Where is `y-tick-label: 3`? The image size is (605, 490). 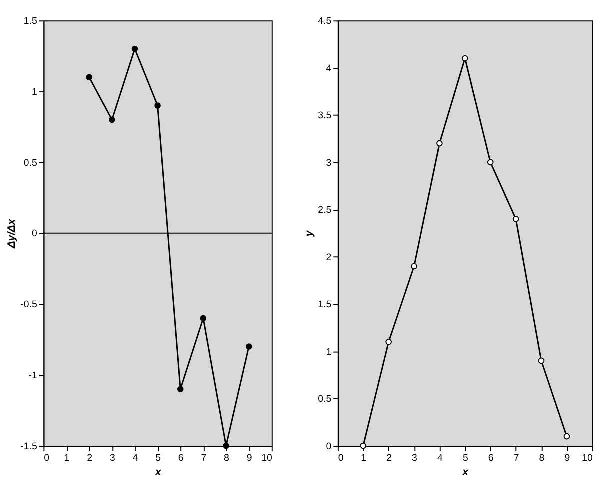
y-tick-label: 3 is located at coordinates (329, 163).